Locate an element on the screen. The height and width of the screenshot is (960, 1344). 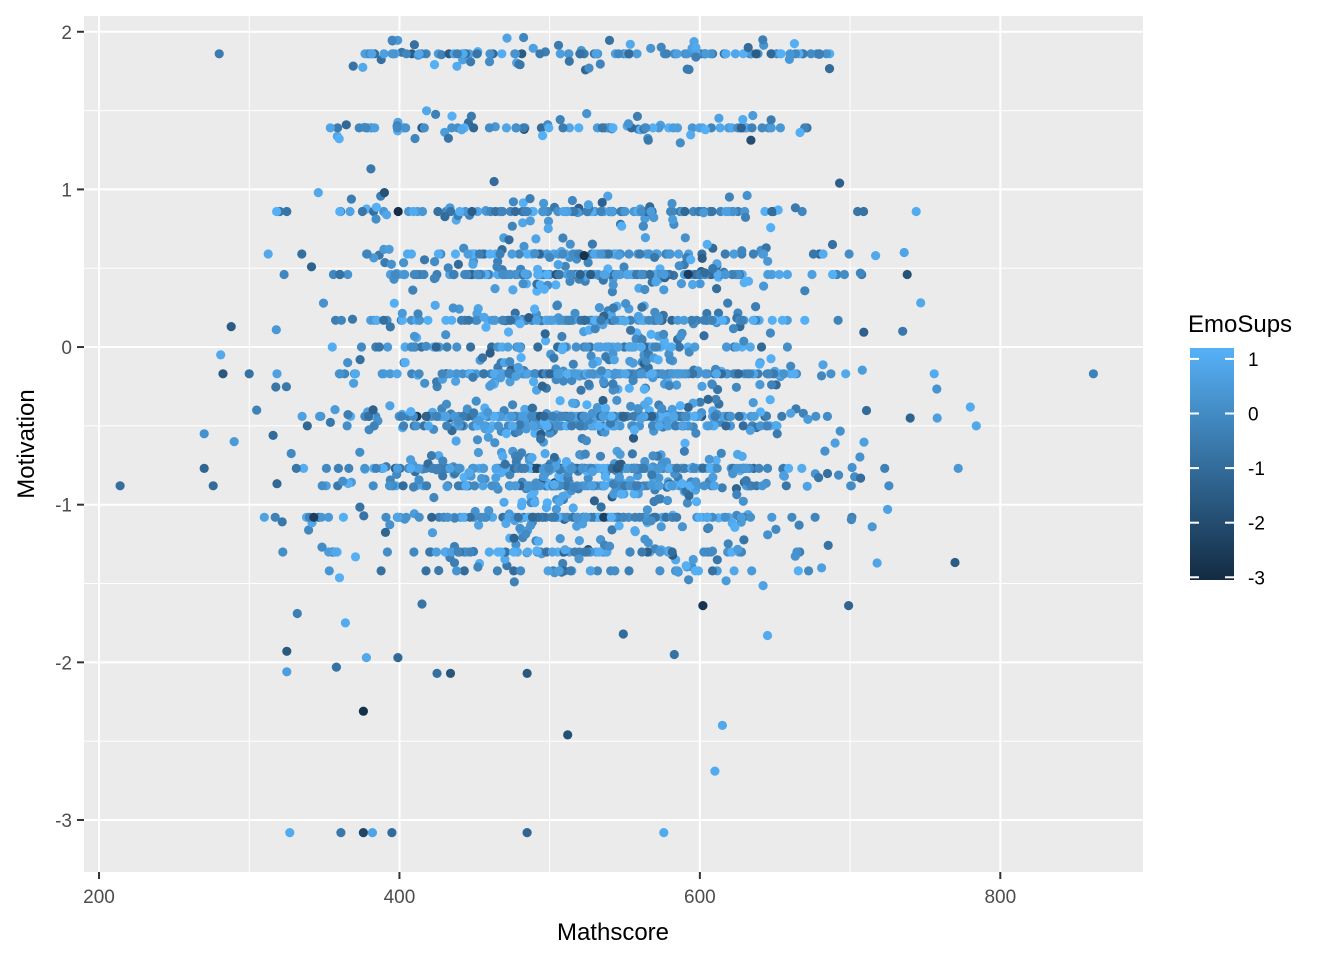
y-tick-label: 1 is located at coordinates (66, 190).